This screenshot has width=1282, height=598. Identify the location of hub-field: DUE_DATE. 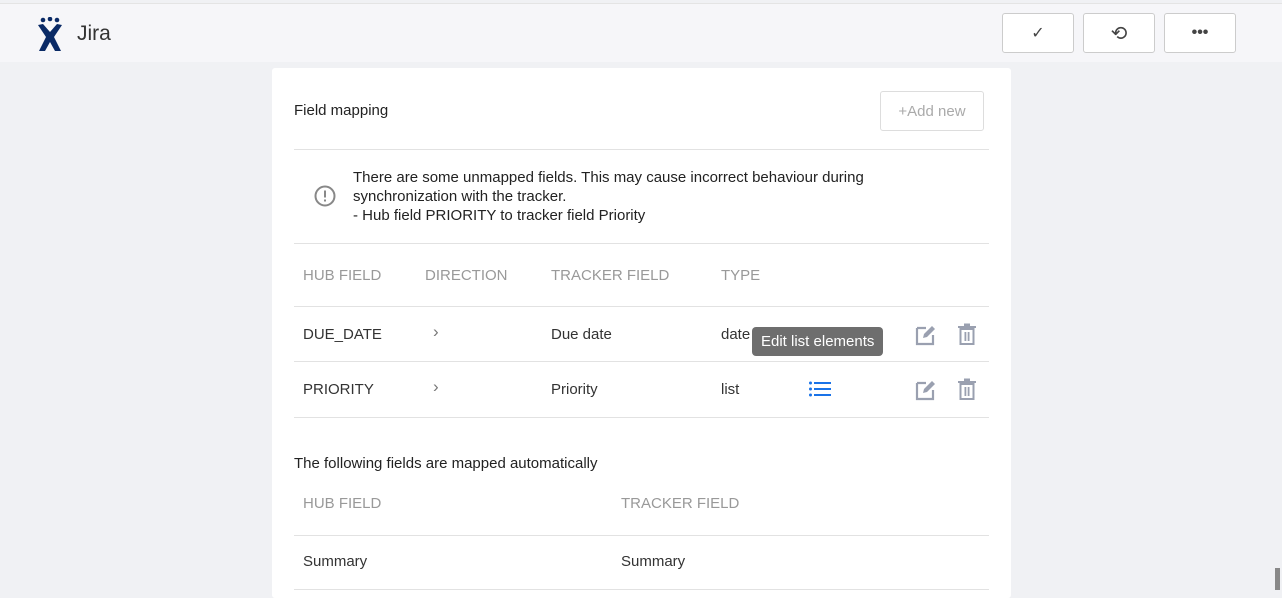
(342, 334).